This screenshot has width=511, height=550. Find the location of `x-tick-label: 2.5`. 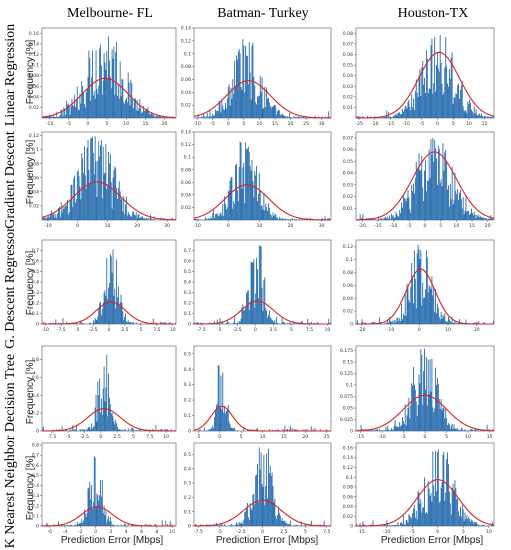

x-tick-label: 2.5 is located at coordinates (283, 532).